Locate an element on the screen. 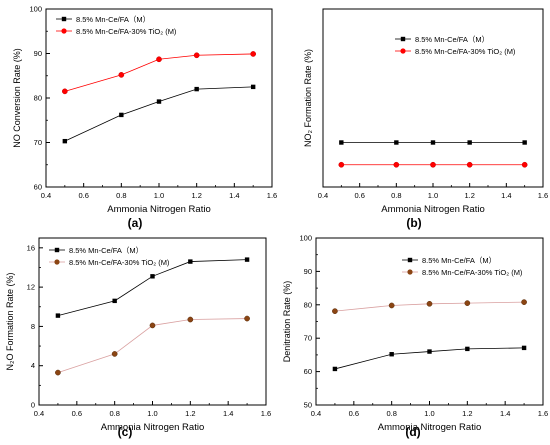 Image resolution: width=550 pixels, height=445 pixels. y-tick-label: 50 is located at coordinates (308, 405).